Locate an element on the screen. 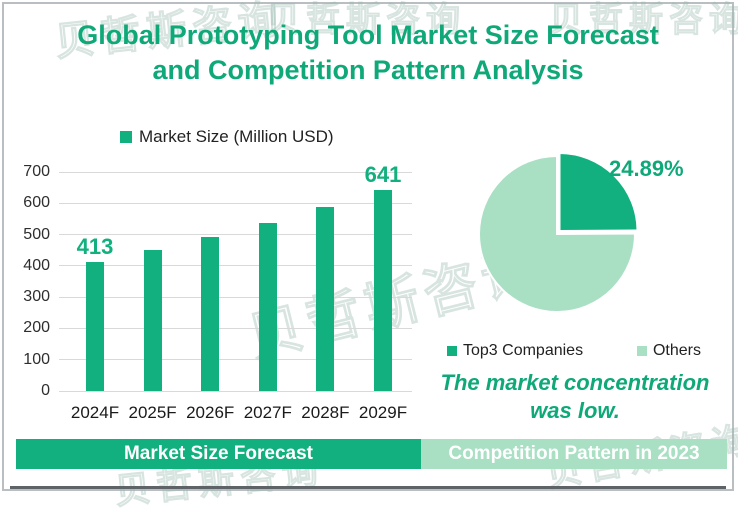 The width and height of the screenshot is (738, 515). y-axis-tick-label: 300 is located at coordinates (36, 297).